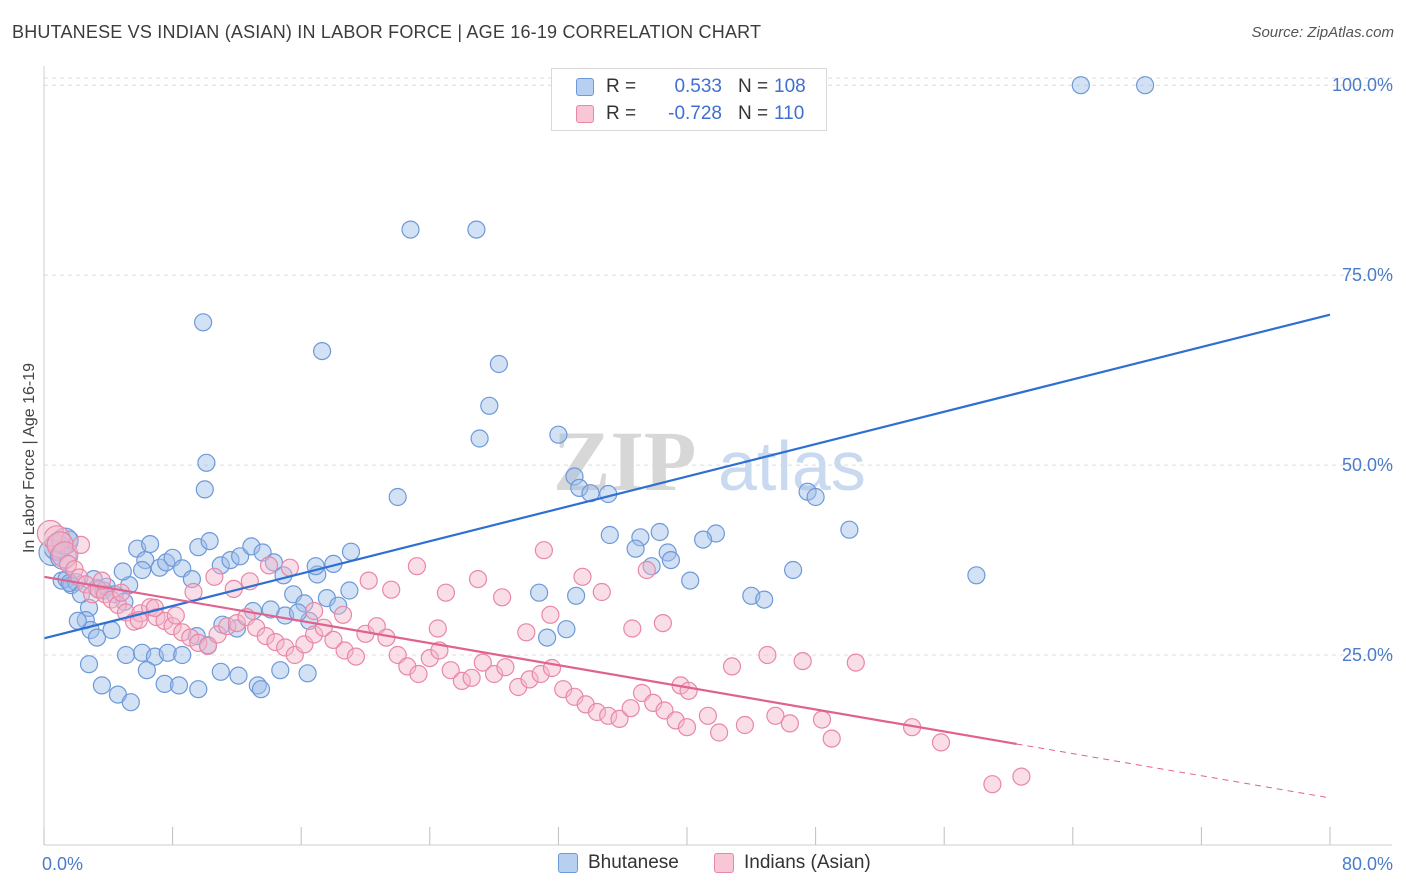 The height and width of the screenshot is (892, 1406). I want to click on legend-n-label: N =, so click(753, 86).